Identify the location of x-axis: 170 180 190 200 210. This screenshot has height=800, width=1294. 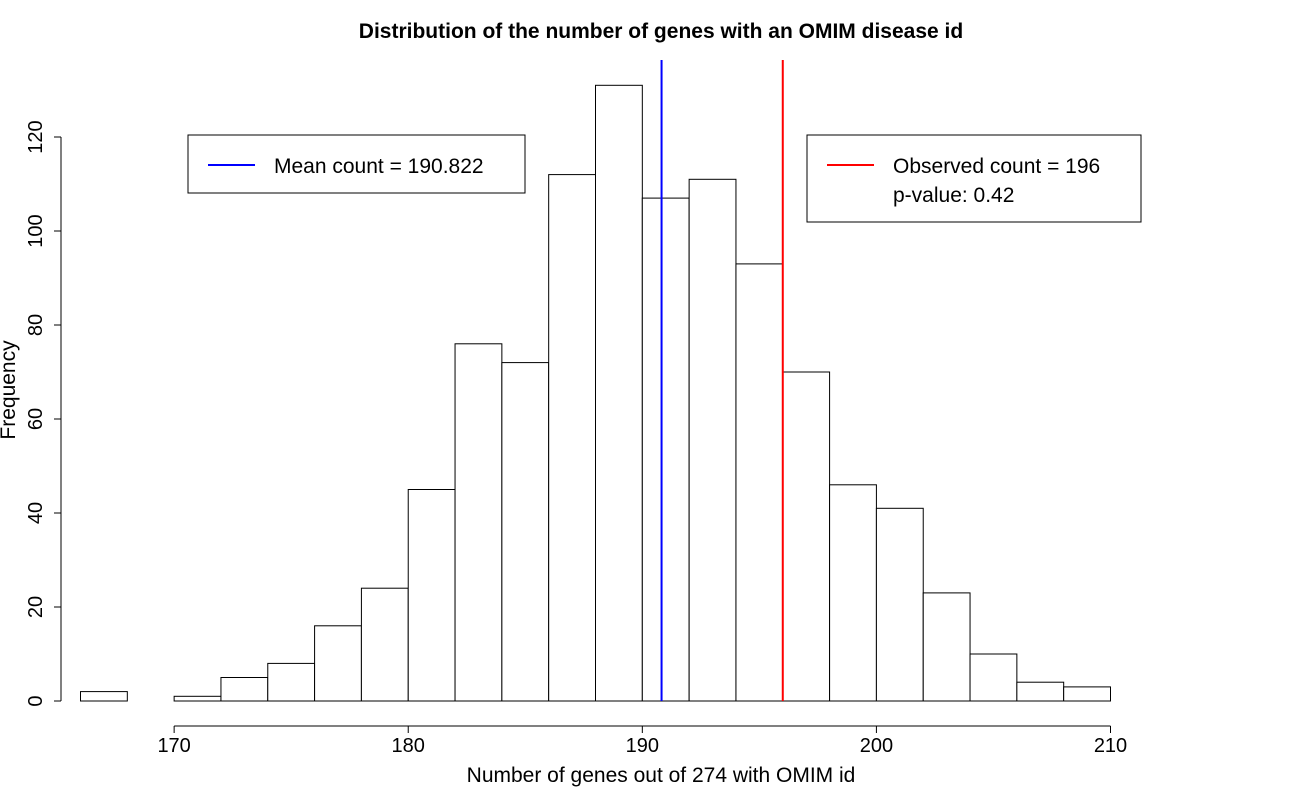
(642, 741).